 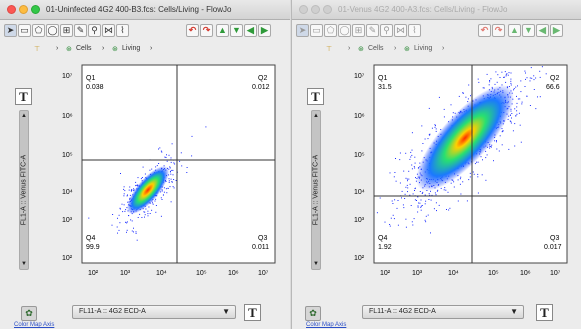 I want to click on x-tick-label: 10⁴, so click(x=453, y=273).